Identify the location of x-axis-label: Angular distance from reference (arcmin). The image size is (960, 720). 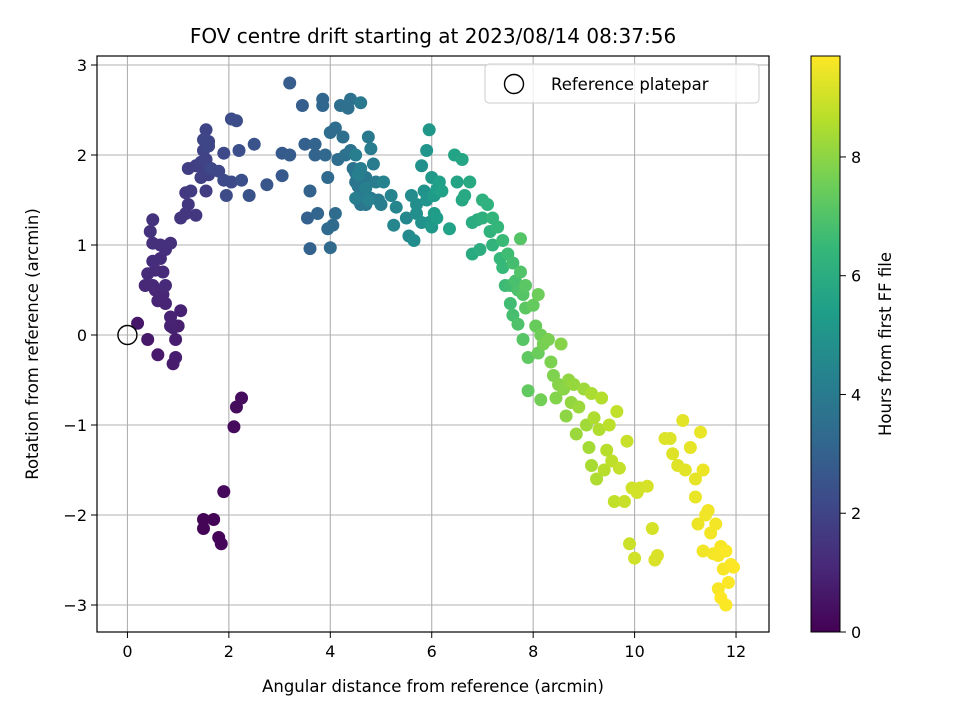
(433, 686).